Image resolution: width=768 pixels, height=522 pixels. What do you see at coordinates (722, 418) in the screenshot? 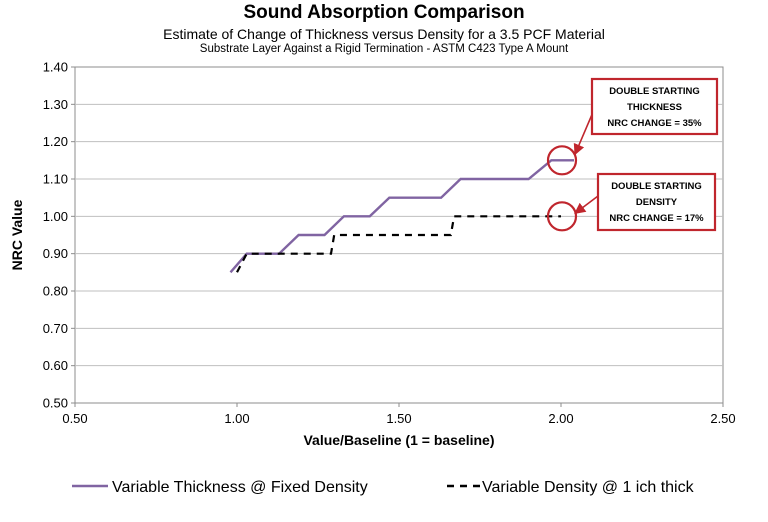
I see `x-tick-label: 2.50` at bounding box center [722, 418].